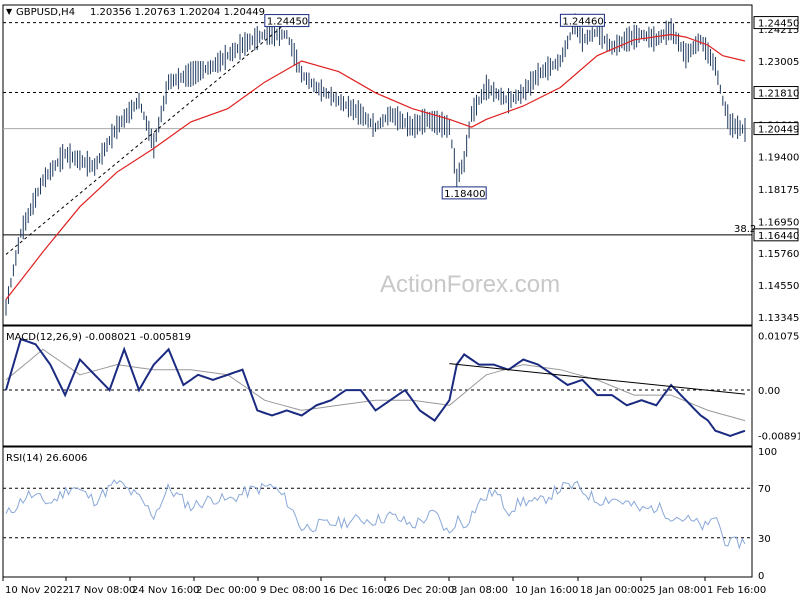 The height and width of the screenshot is (600, 800). What do you see at coordinates (767, 514) in the screenshot?
I see `rsi-axis: 100 70 30 0` at bounding box center [767, 514].